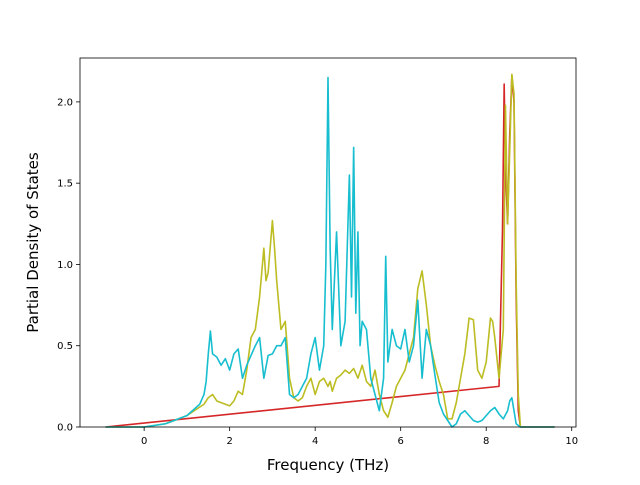  I want to click on x-tick-label: 8, so click(486, 441).